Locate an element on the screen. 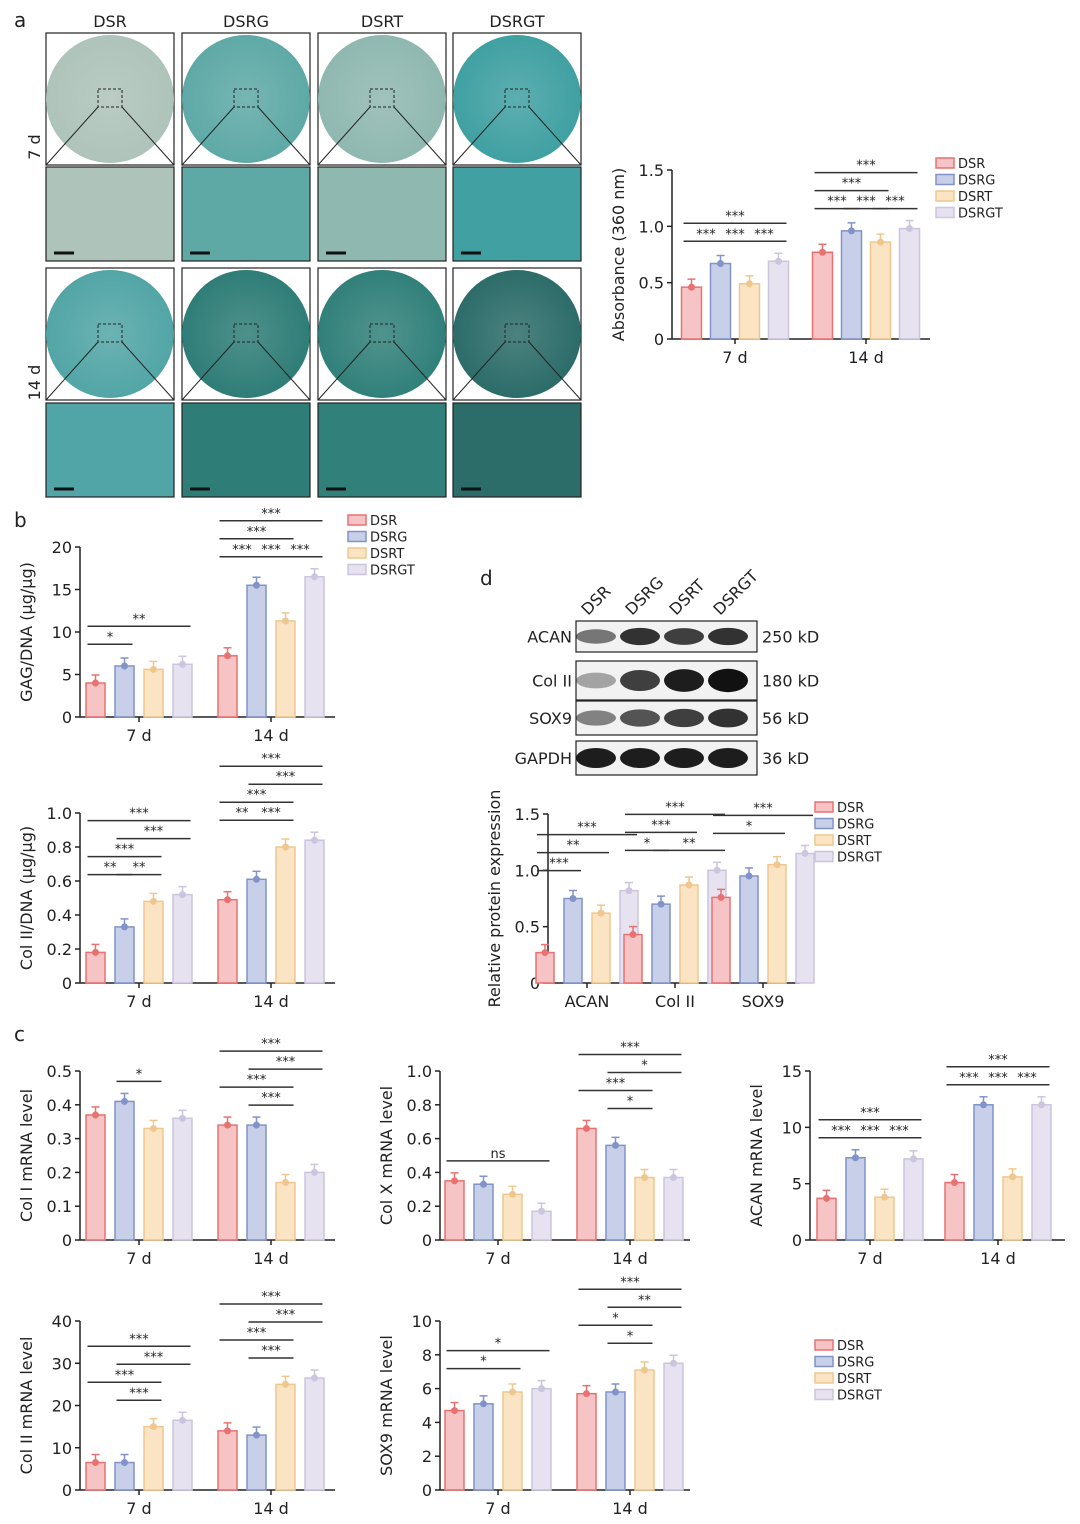 The width and height of the screenshot is (1080, 1524). lane-label: DSRT is located at coordinates (686, 596).